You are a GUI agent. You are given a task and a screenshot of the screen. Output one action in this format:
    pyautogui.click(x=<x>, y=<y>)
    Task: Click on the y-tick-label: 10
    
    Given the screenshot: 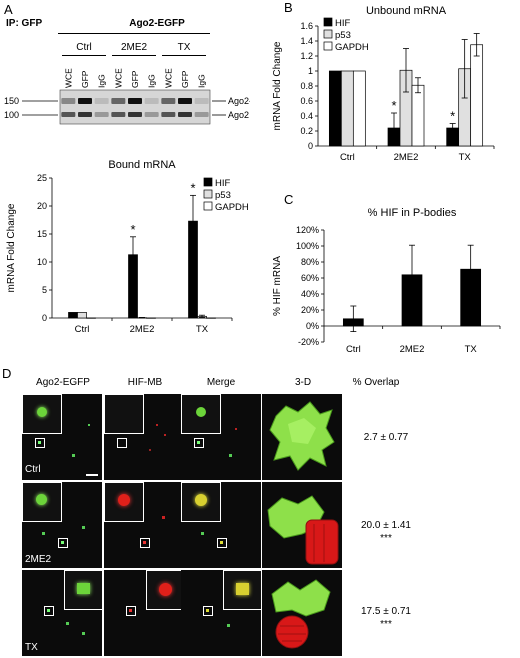 What is the action you would take?
    pyautogui.click(x=42, y=262)
    